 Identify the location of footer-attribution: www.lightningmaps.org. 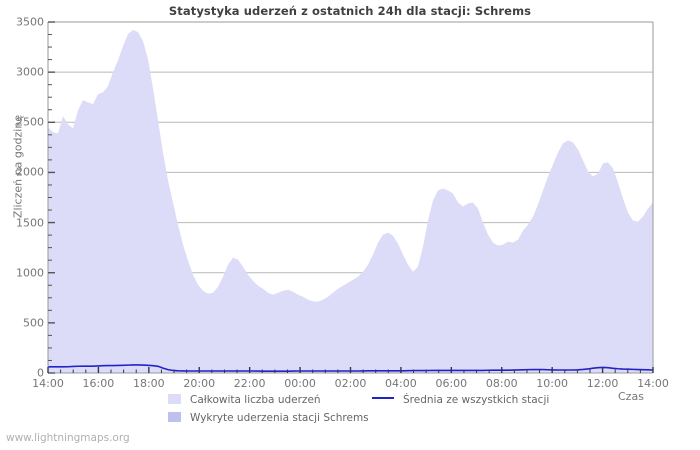
(68, 438).